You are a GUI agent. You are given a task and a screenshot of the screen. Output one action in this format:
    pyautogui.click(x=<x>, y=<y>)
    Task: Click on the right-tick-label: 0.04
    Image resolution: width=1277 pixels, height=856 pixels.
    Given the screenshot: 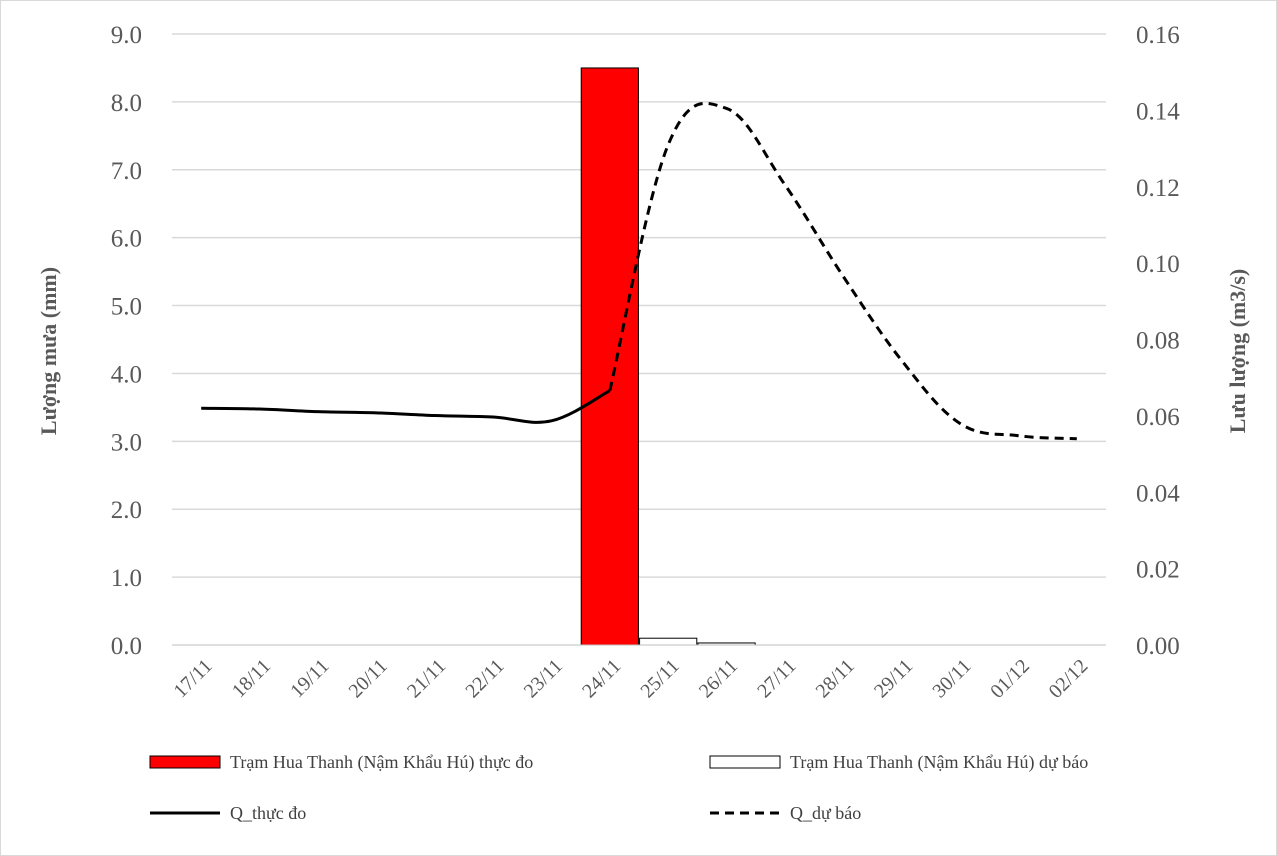 What is the action you would take?
    pyautogui.click(x=1158, y=493)
    